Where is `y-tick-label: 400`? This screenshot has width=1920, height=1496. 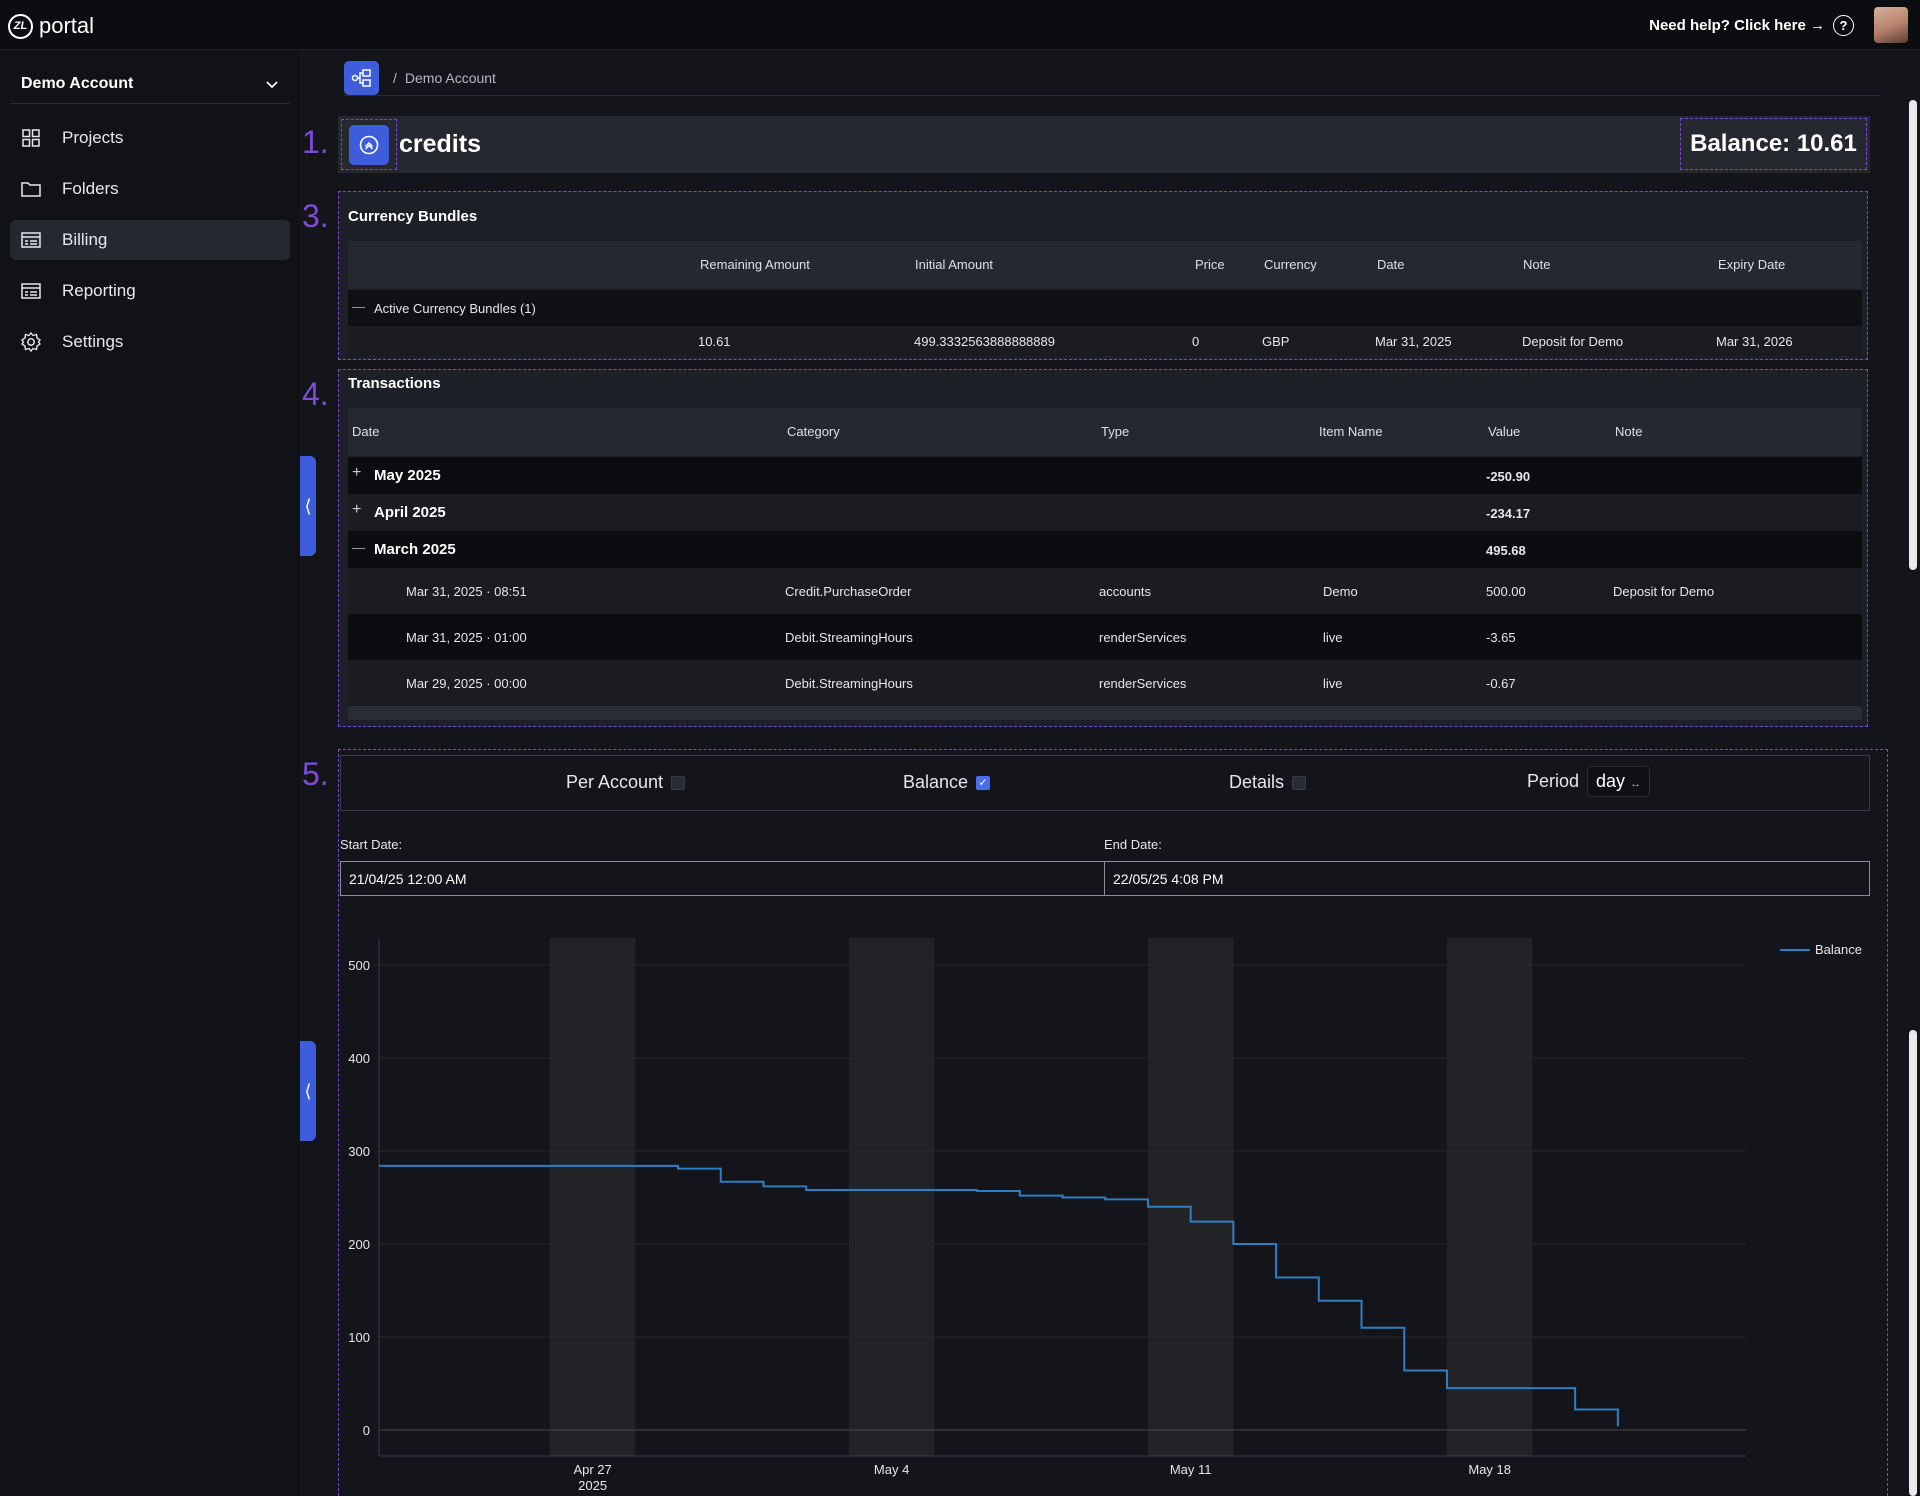
y-tick-label: 400 is located at coordinates (359, 1058).